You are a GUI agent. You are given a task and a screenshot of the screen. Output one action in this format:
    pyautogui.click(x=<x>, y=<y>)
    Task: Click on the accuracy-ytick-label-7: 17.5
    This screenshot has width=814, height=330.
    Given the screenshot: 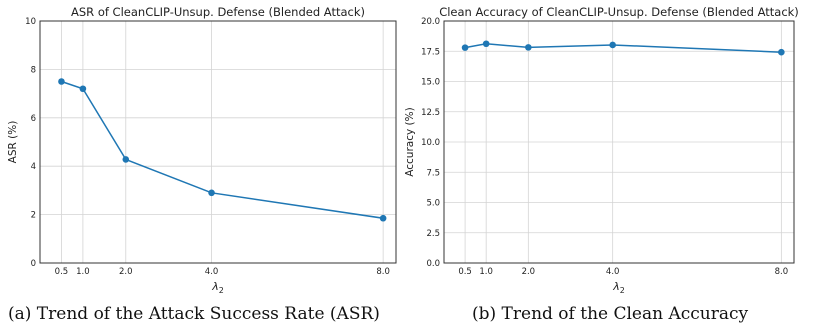 What is the action you would take?
    pyautogui.click(x=430, y=52)
    